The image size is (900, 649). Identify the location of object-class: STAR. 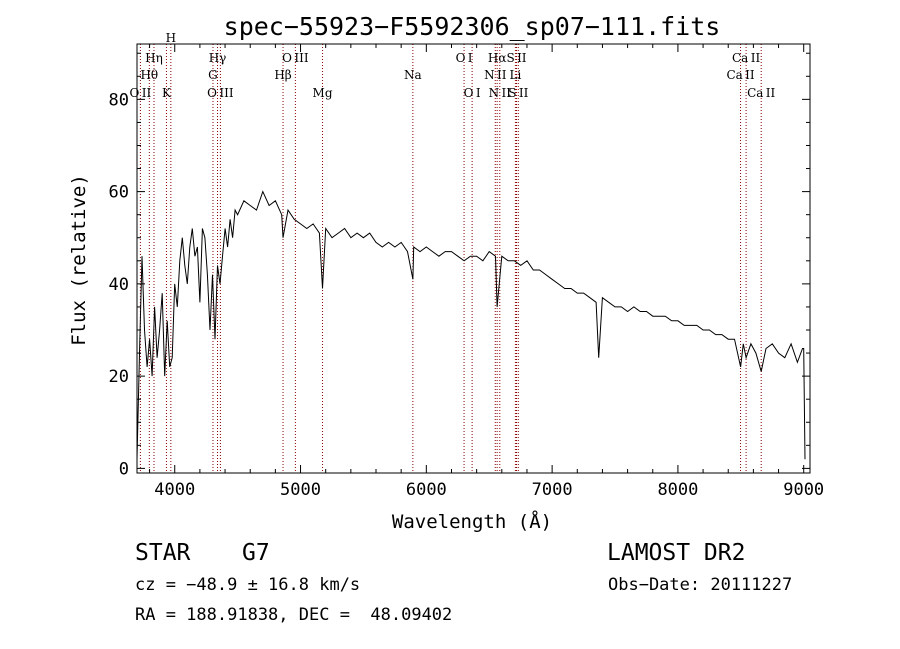
(163, 553).